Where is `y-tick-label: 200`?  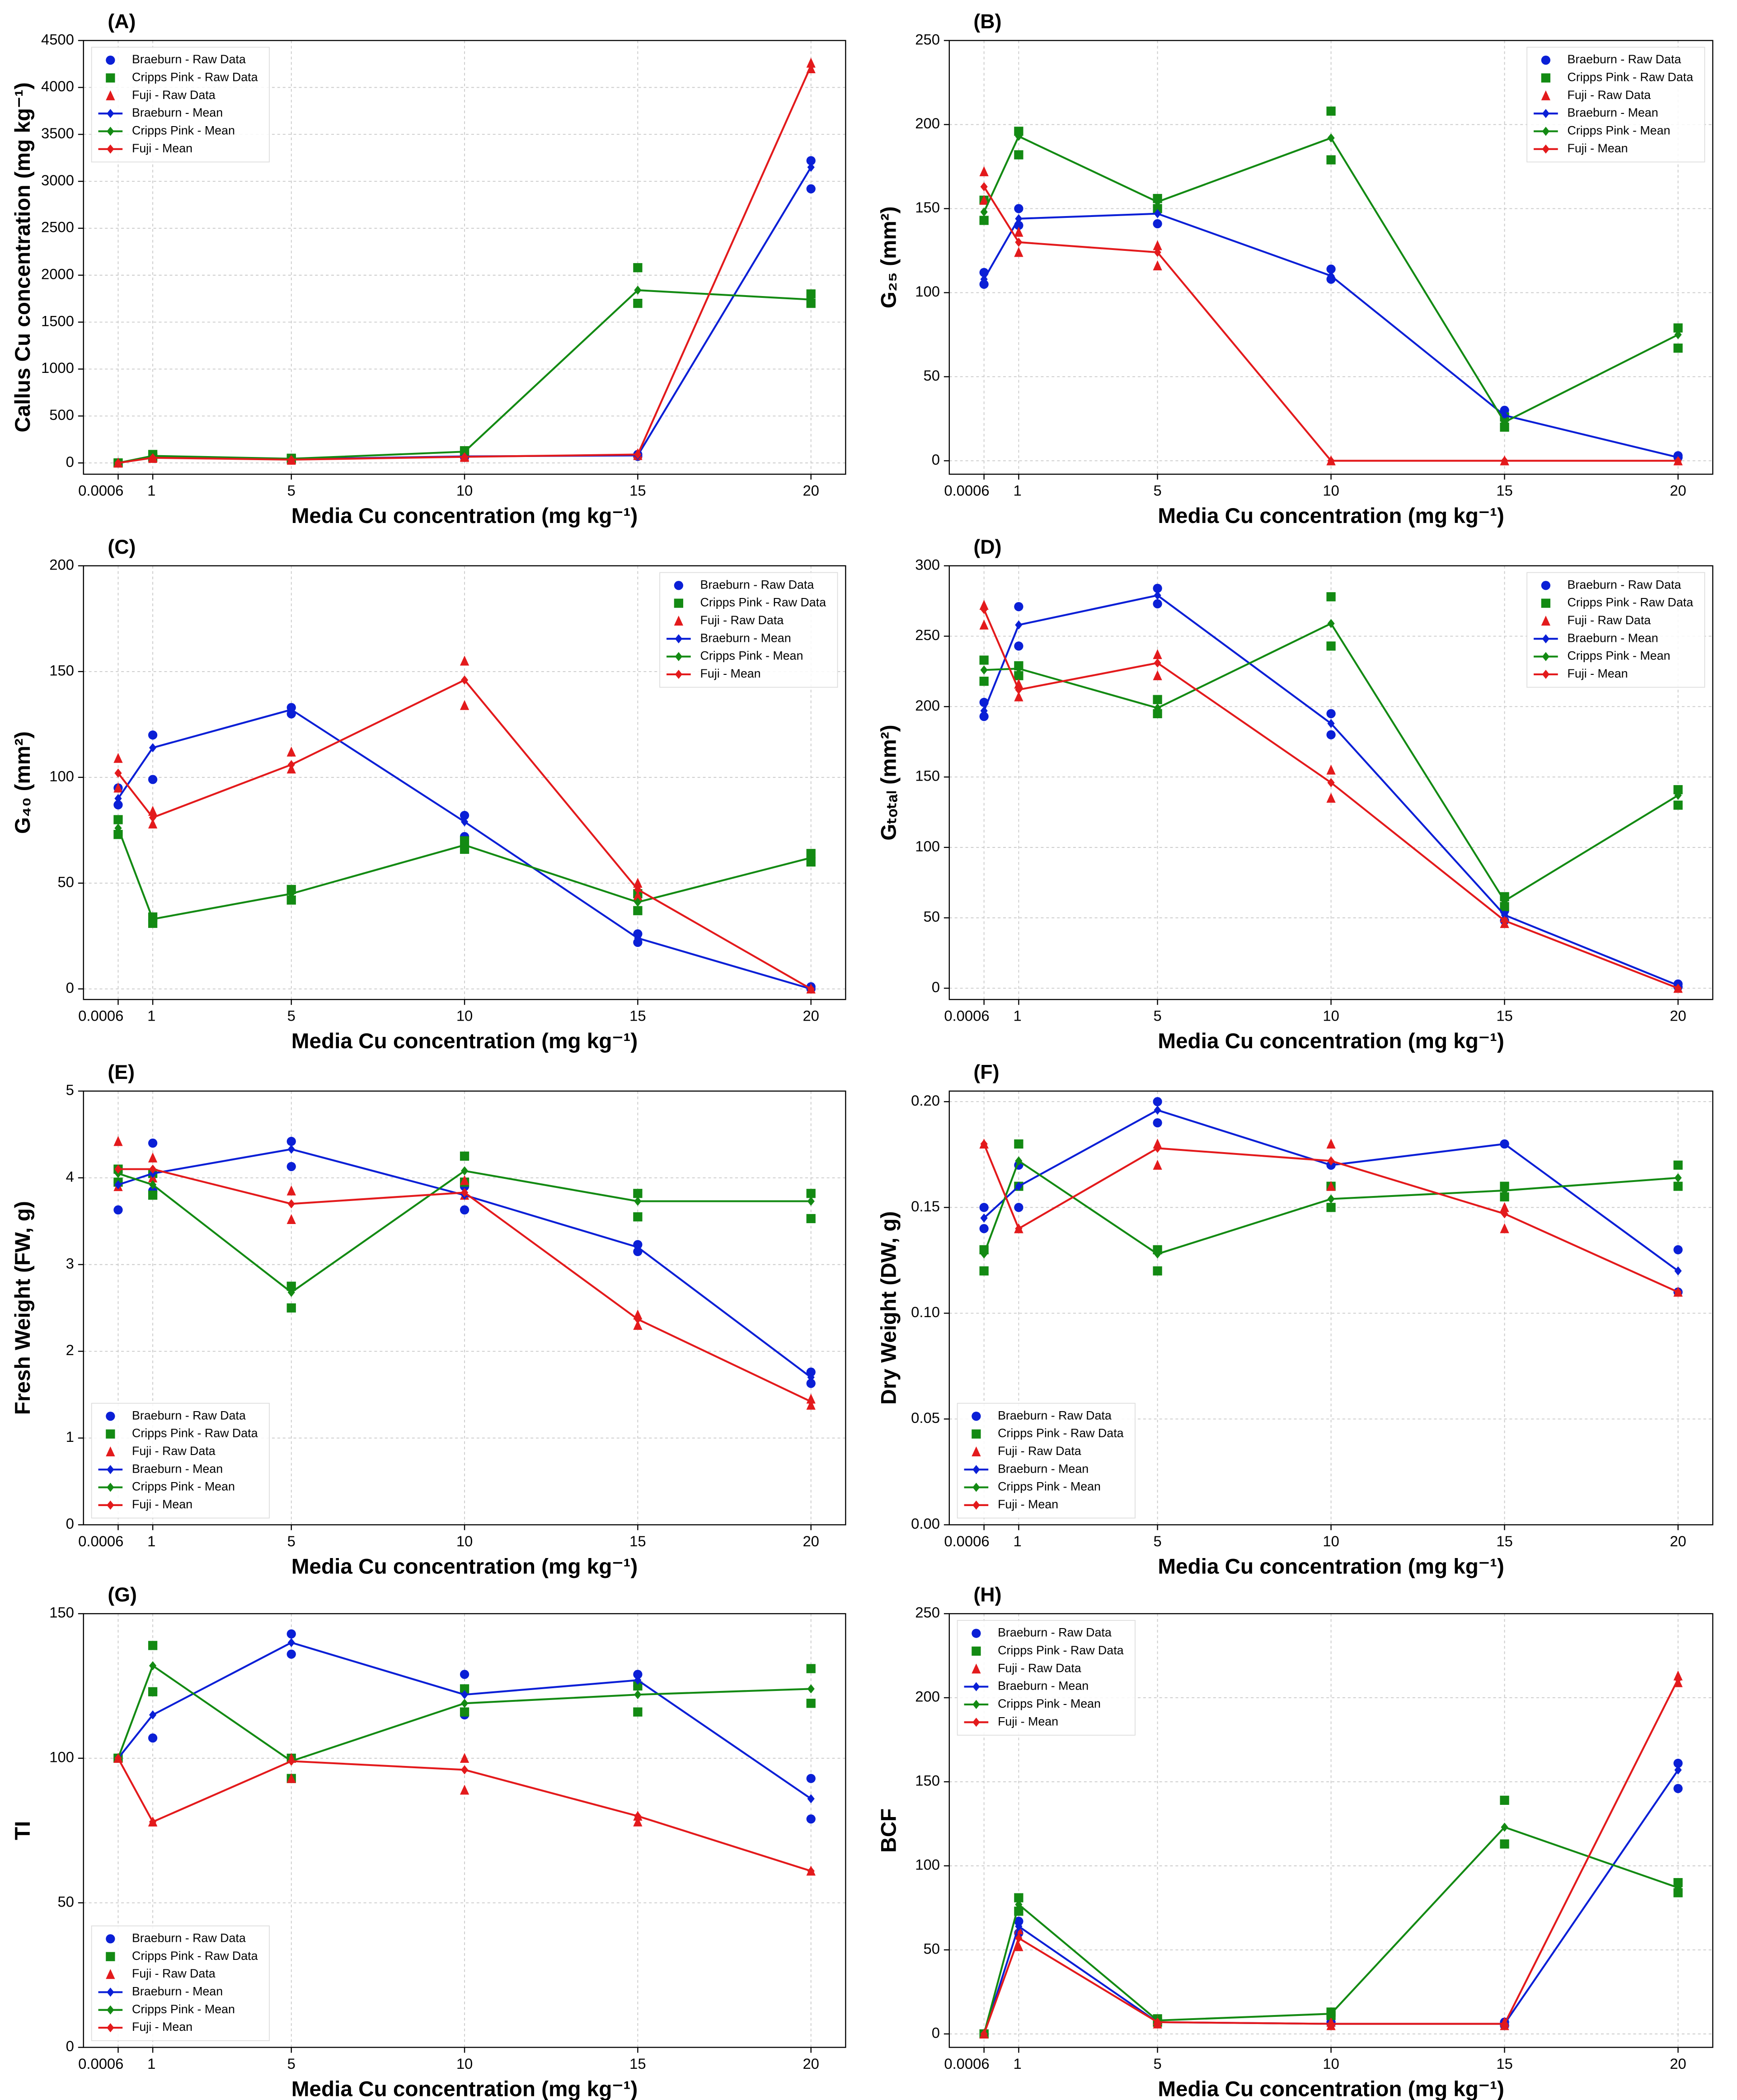
y-tick-label: 200 is located at coordinates (928, 1696).